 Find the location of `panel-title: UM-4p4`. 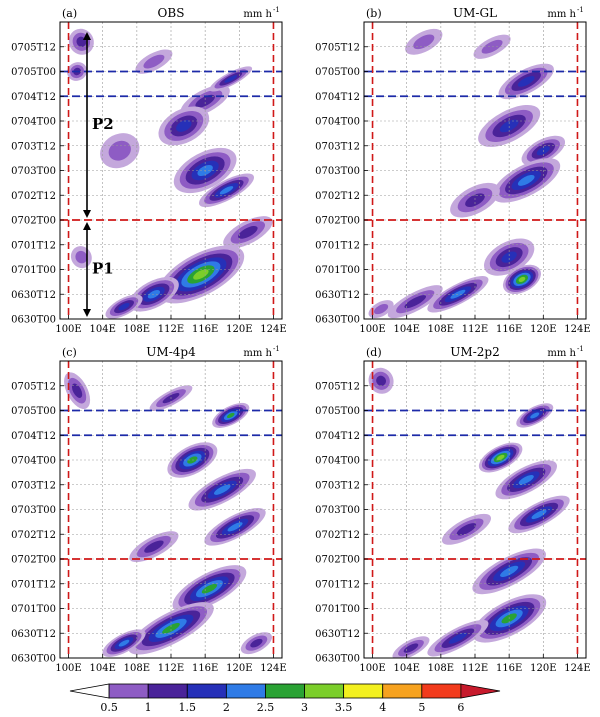

panel-title: UM-4p4 is located at coordinates (171, 352).